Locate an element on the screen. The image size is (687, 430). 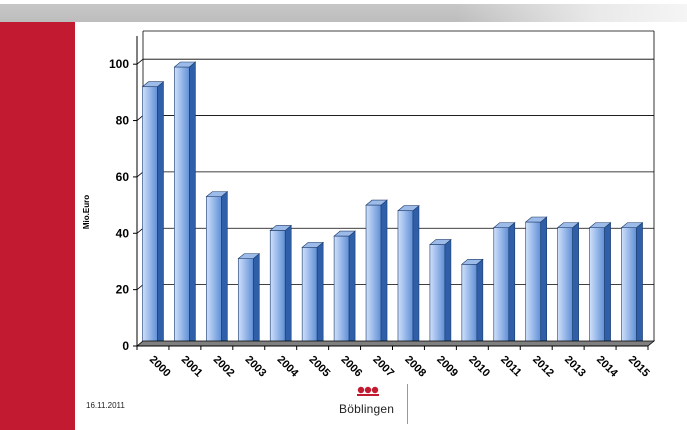
chart-floor is located at coordinates (395, 343).